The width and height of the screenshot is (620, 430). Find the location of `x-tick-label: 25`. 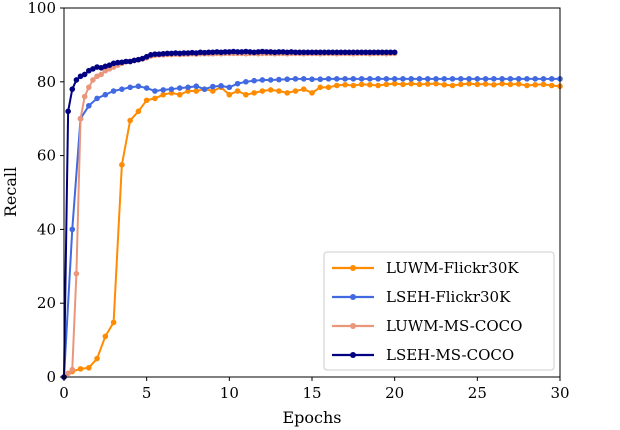

x-tick-label: 25 is located at coordinates (477, 393).